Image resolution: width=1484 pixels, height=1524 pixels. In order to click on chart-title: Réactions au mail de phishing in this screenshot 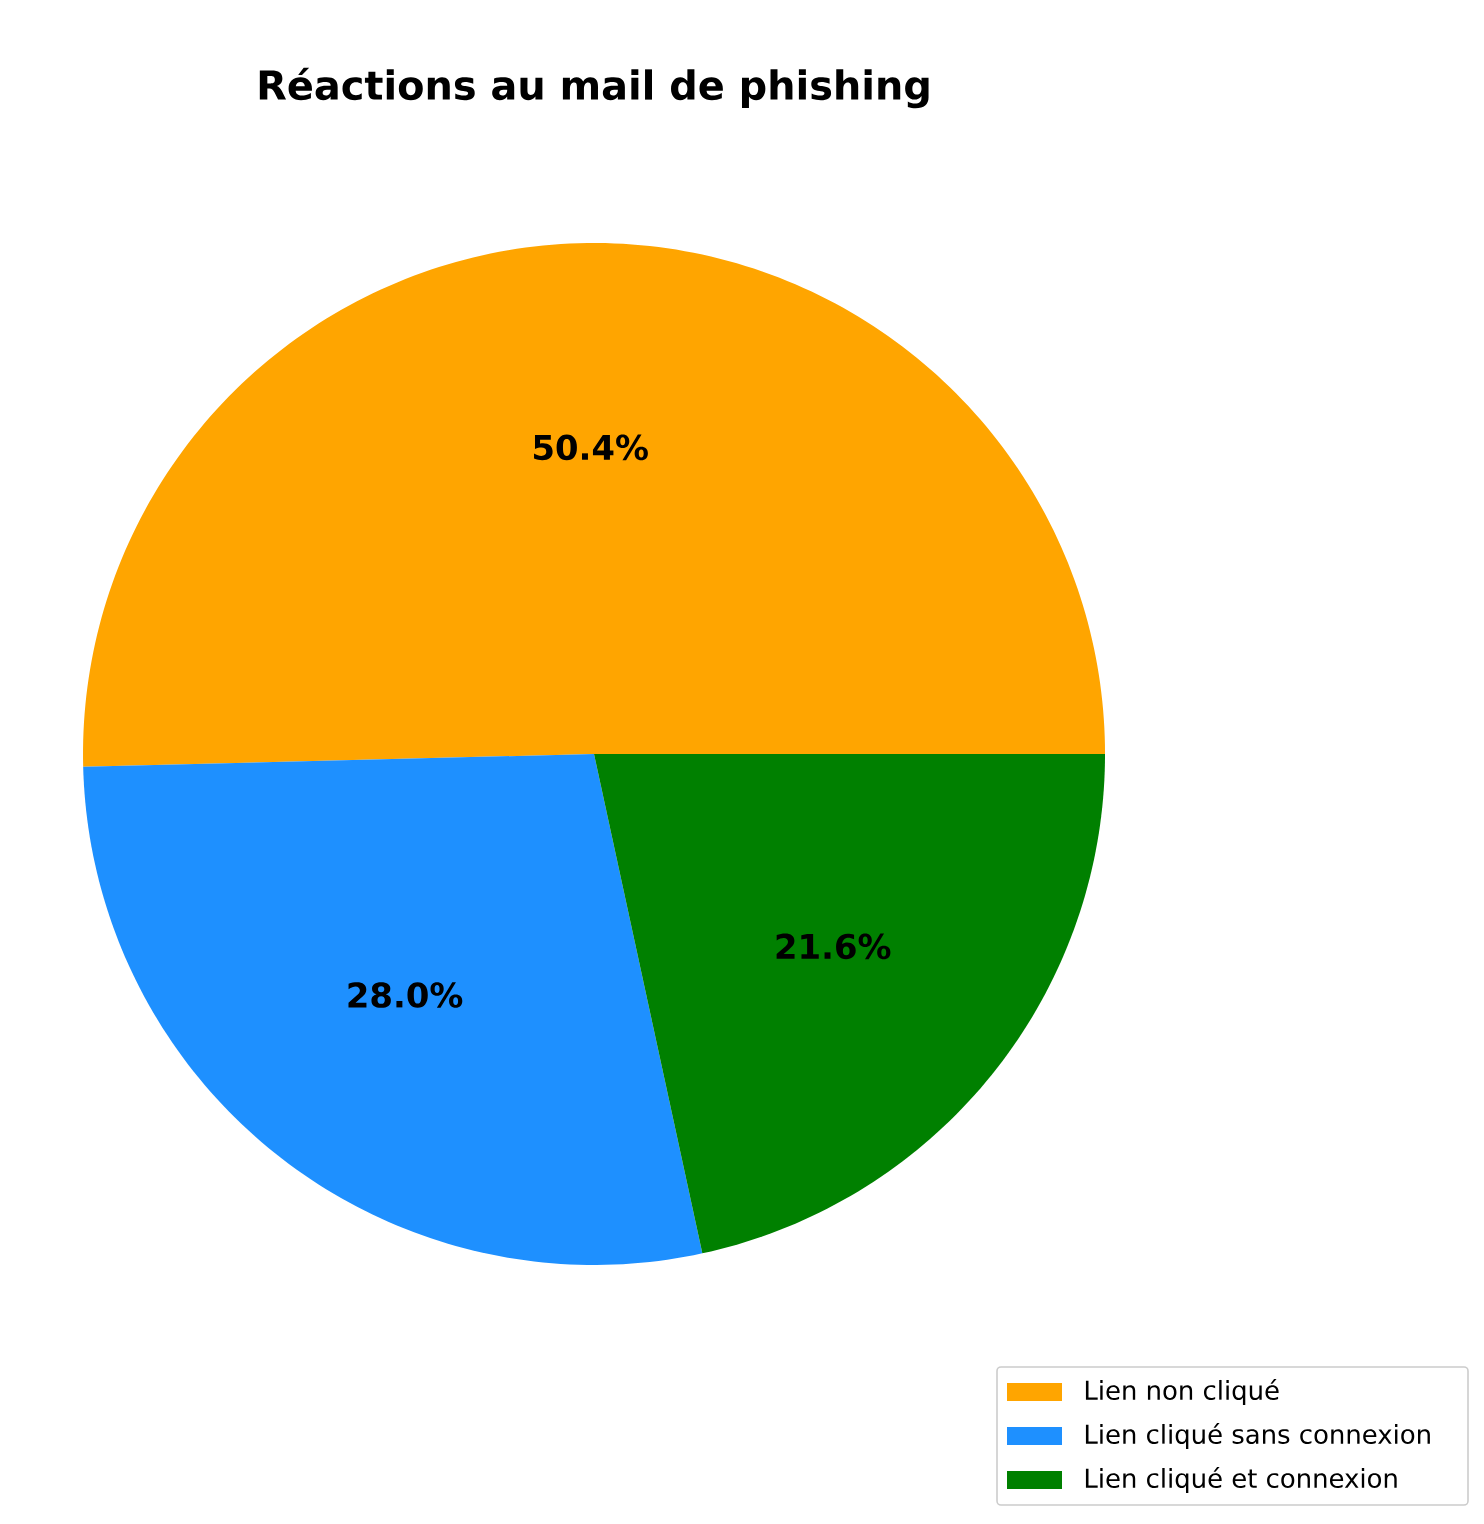, I will do `click(594, 88)`.